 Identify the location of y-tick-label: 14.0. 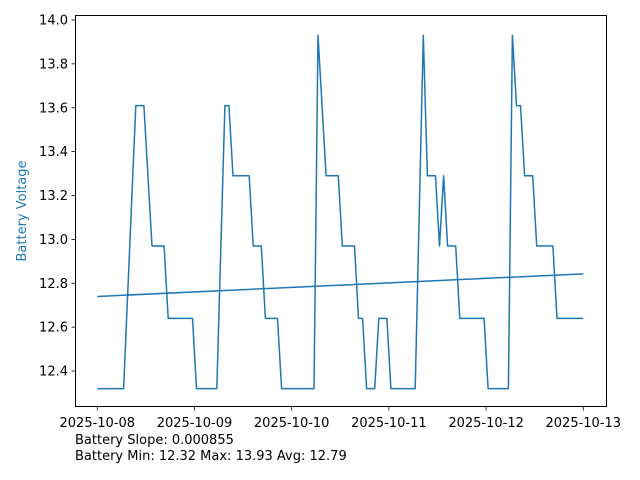
(53, 21).